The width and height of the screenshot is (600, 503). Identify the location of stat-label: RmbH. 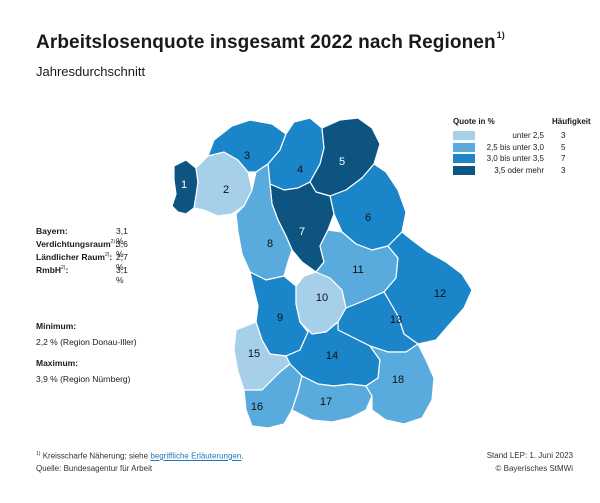
(49, 270).